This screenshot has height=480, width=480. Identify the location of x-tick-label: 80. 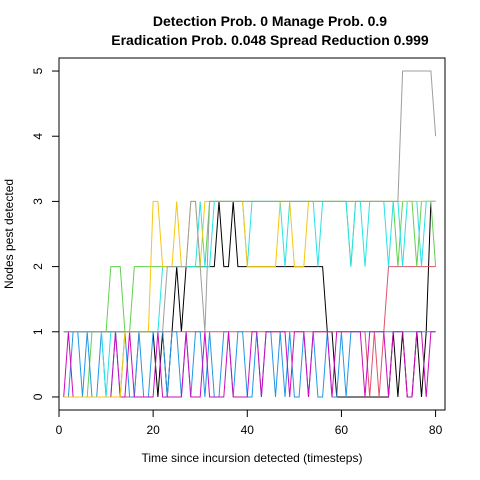
(436, 430).